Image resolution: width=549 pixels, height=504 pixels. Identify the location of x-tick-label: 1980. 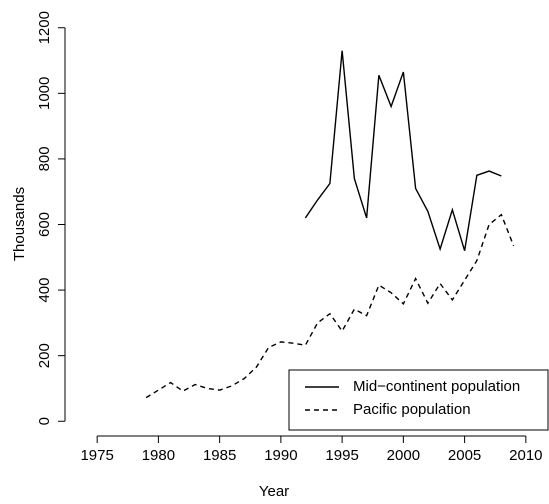
(158, 455).